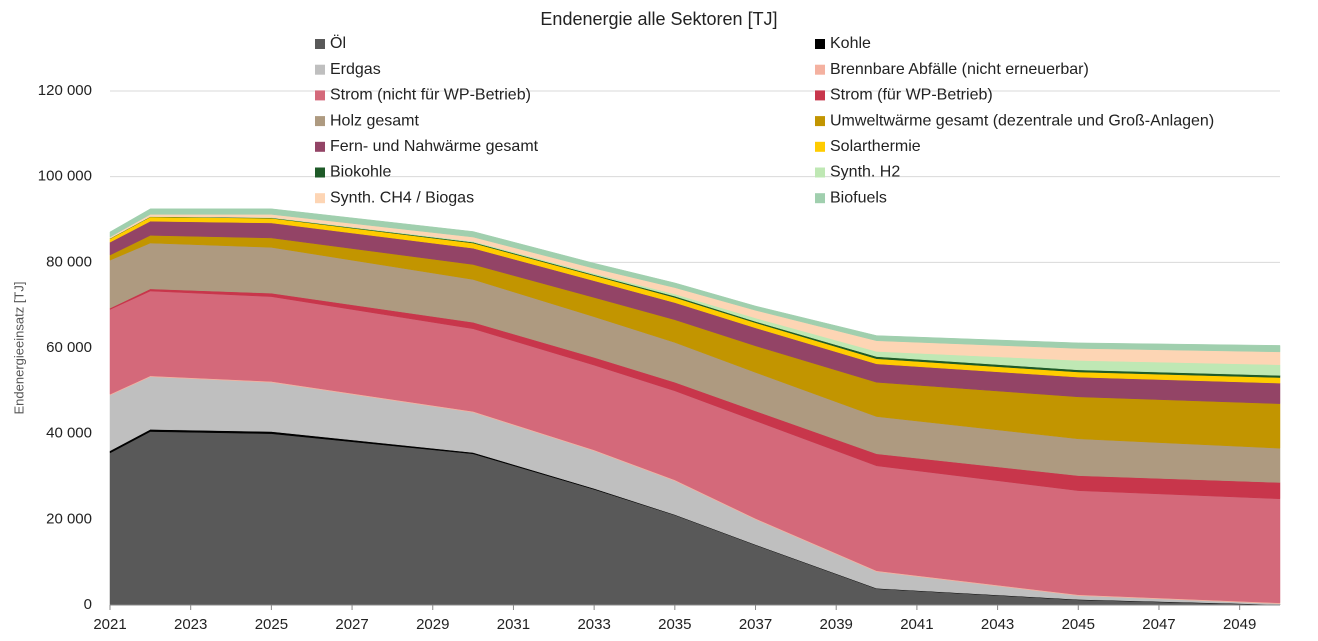 The height and width of the screenshot is (641, 1318). I want to click on x-tick-label: 2045, so click(1078, 624).